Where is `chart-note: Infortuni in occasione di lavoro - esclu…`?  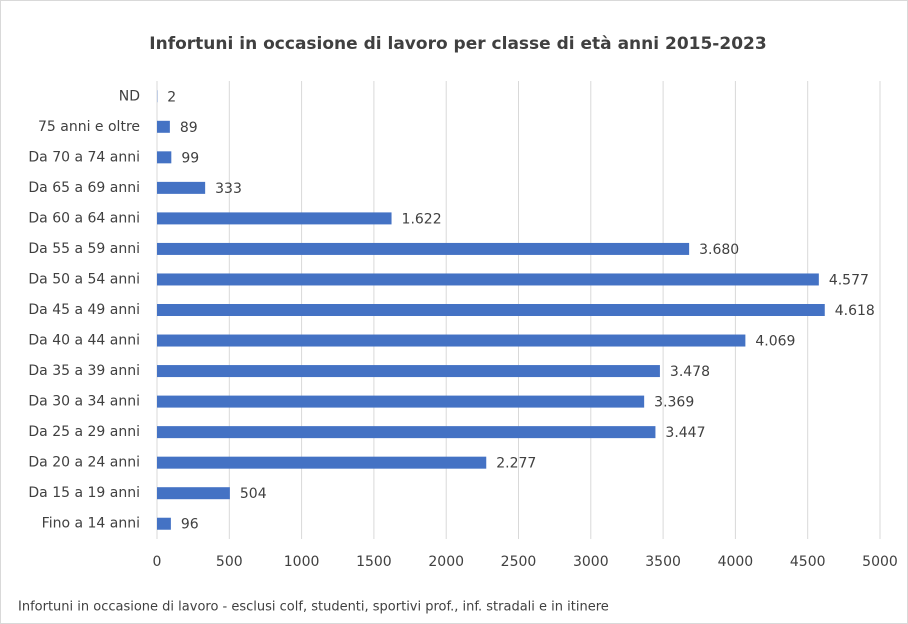
chart-note: Infortuni in occasione di lavoro - esclu… is located at coordinates (313, 607).